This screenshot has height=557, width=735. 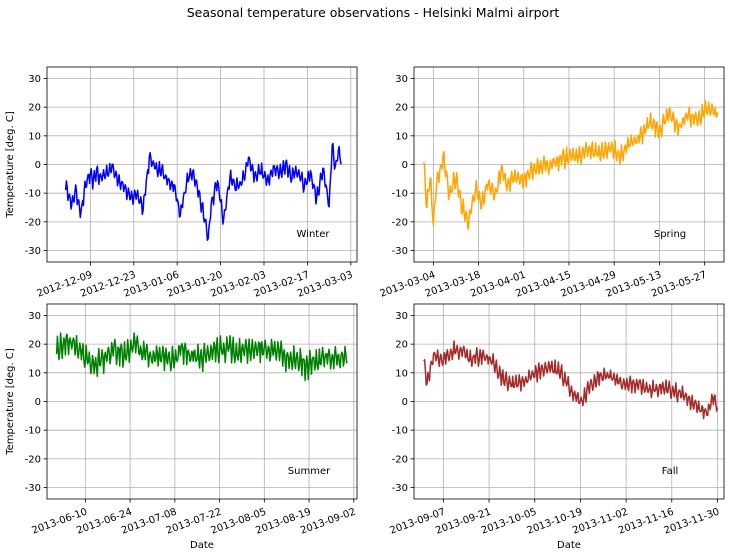 What do you see at coordinates (670, 471) in the screenshot?
I see `season-label: Fall` at bounding box center [670, 471].